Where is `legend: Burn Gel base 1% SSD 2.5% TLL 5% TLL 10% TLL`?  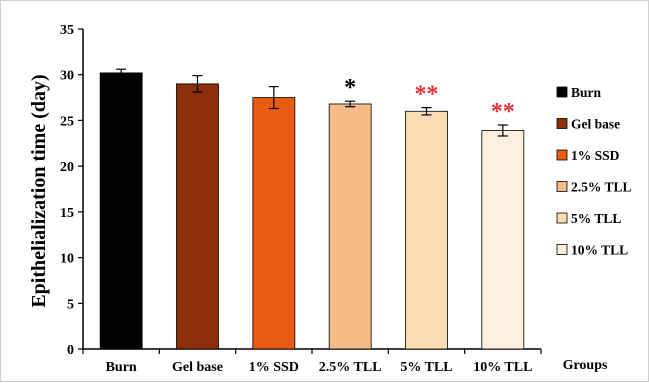
legend: Burn Gel base 1% SSD 2.5% TLL 5% TLL 10% TLL is located at coordinates (594, 171).